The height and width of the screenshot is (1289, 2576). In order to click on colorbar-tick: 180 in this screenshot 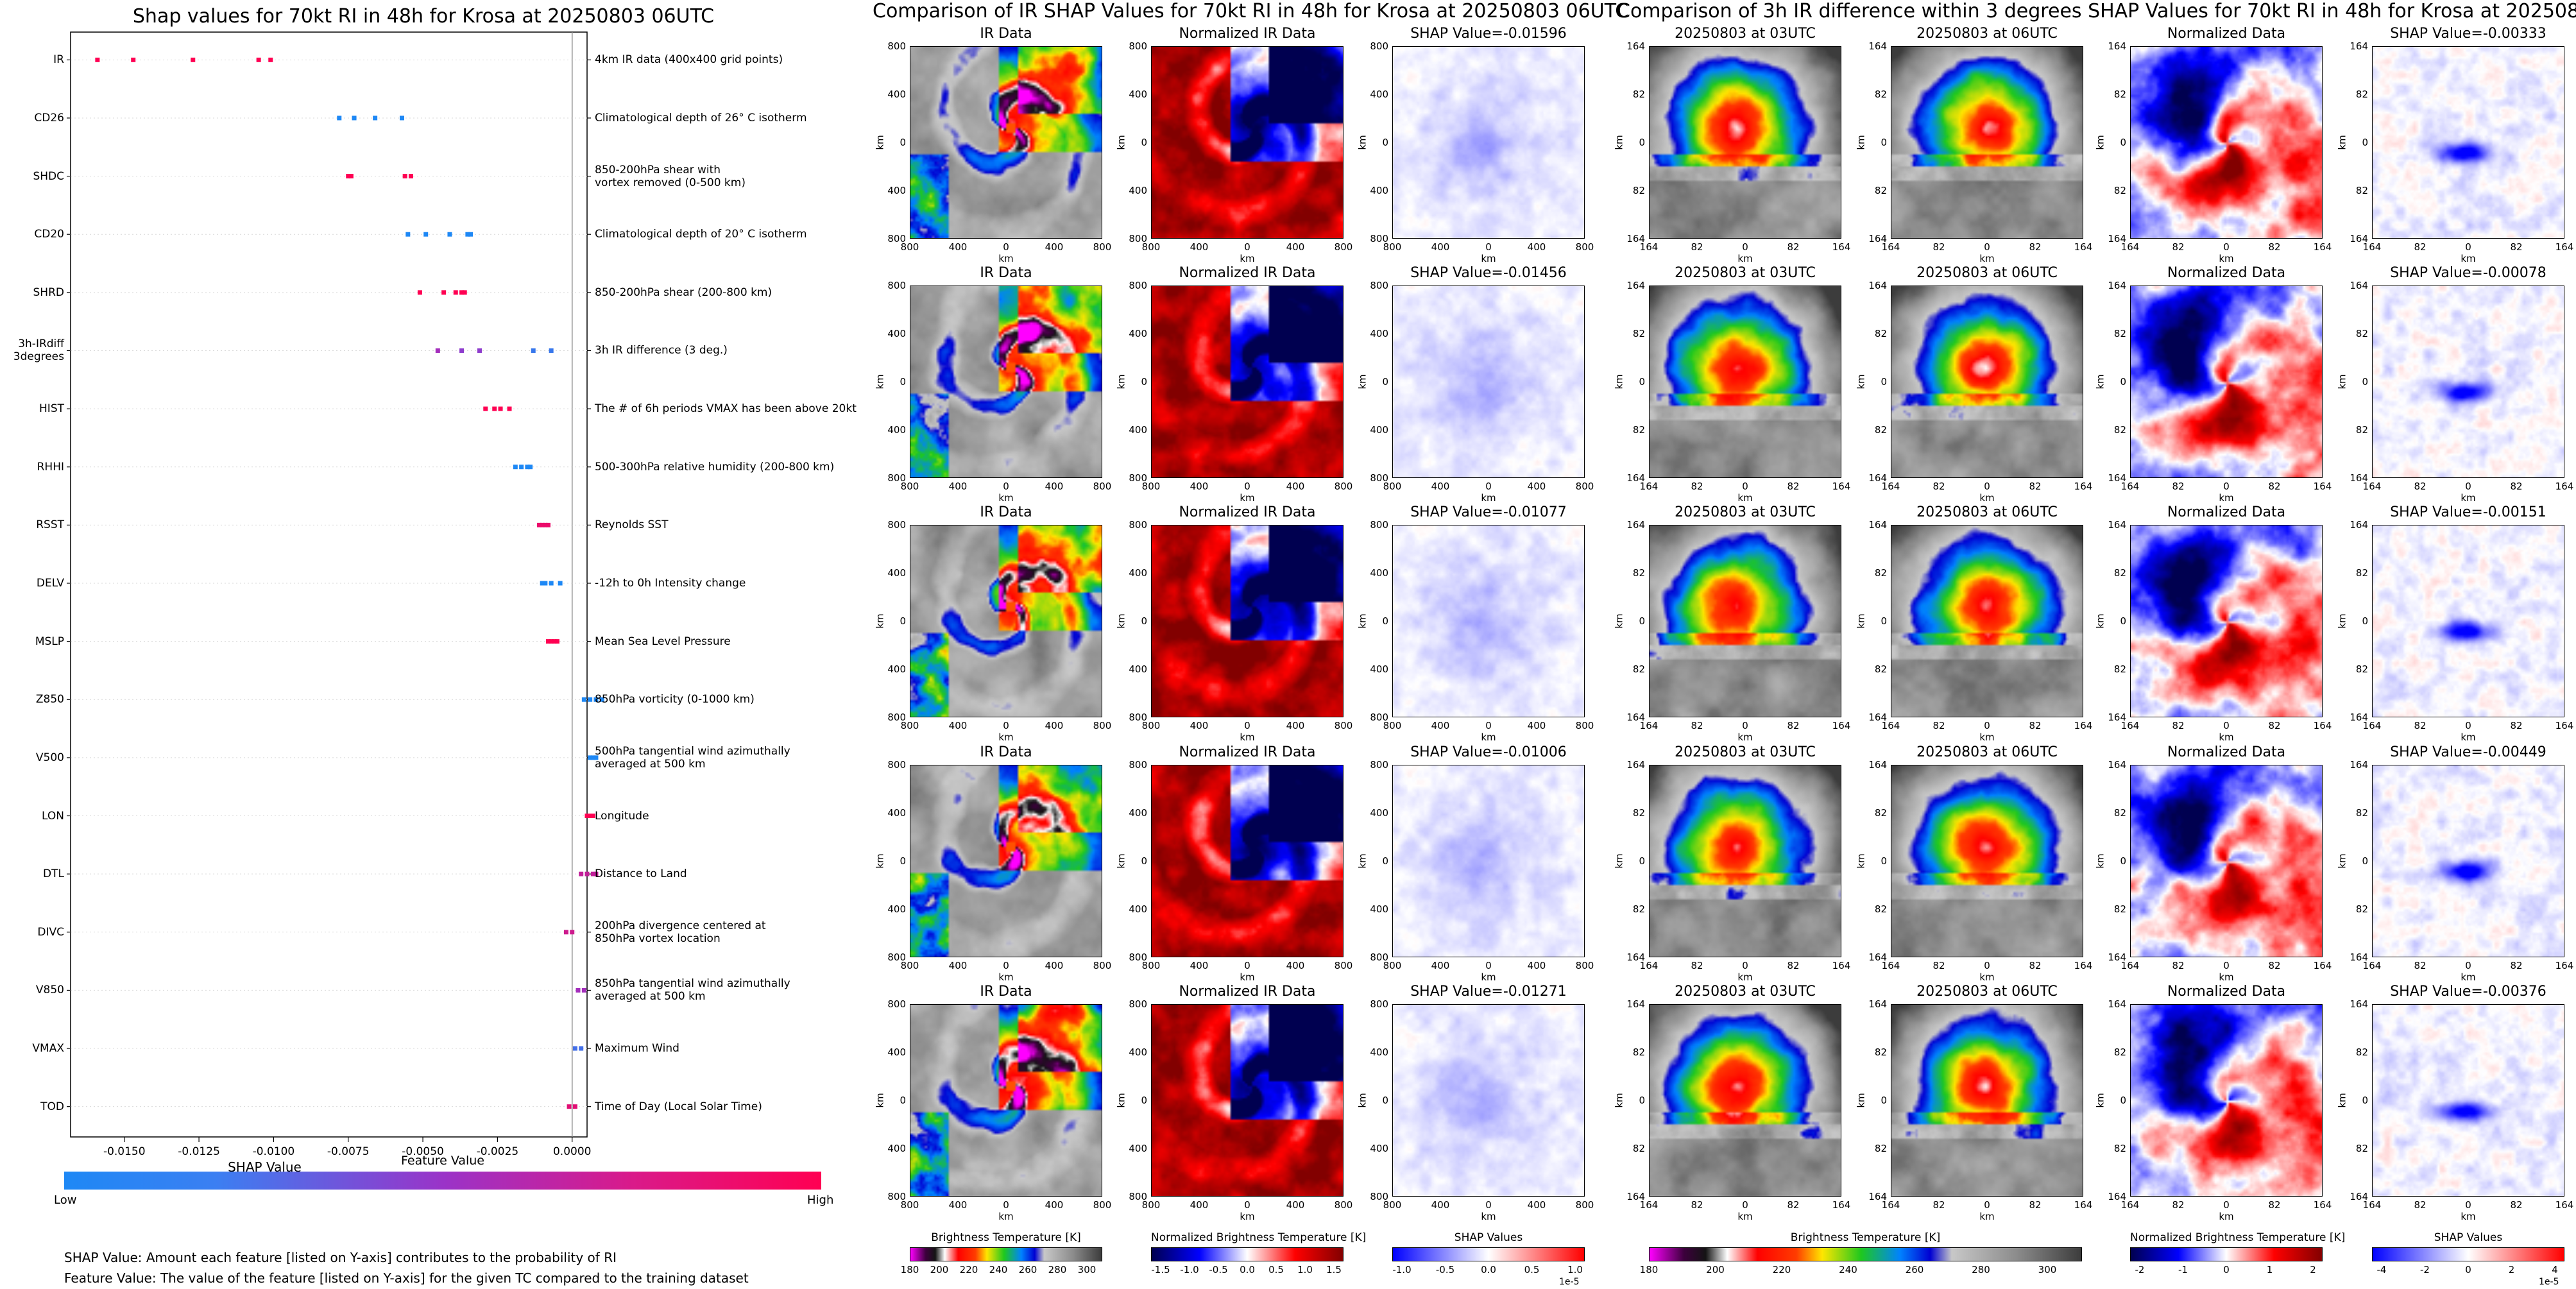, I will do `click(910, 1270)`.